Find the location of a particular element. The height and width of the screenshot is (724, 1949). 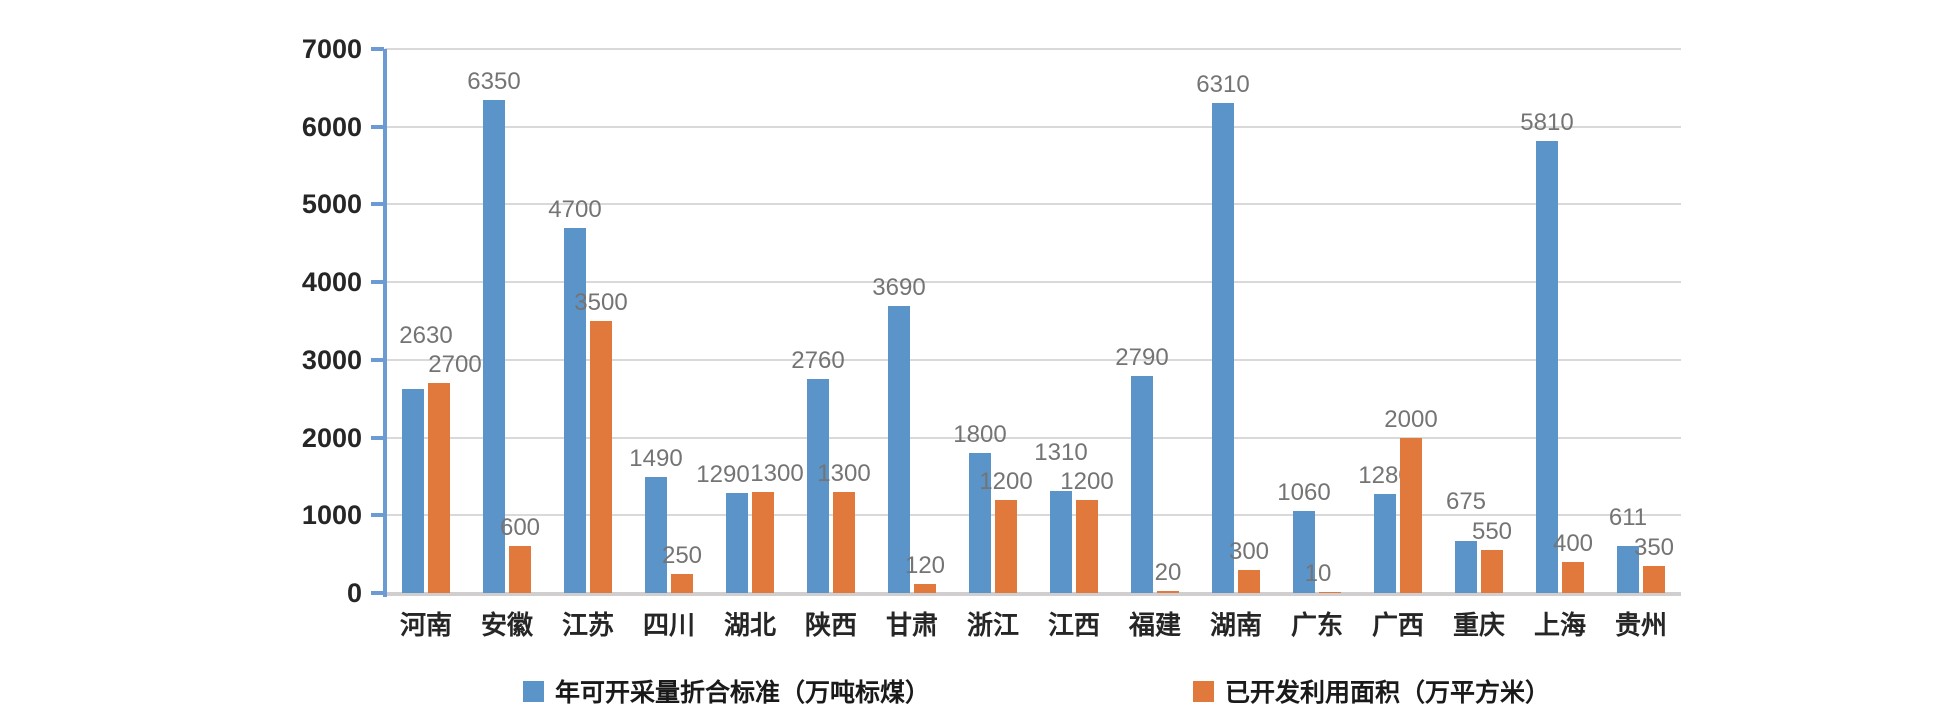

x-category-label-9: 福建 is located at coordinates (1154, 625).